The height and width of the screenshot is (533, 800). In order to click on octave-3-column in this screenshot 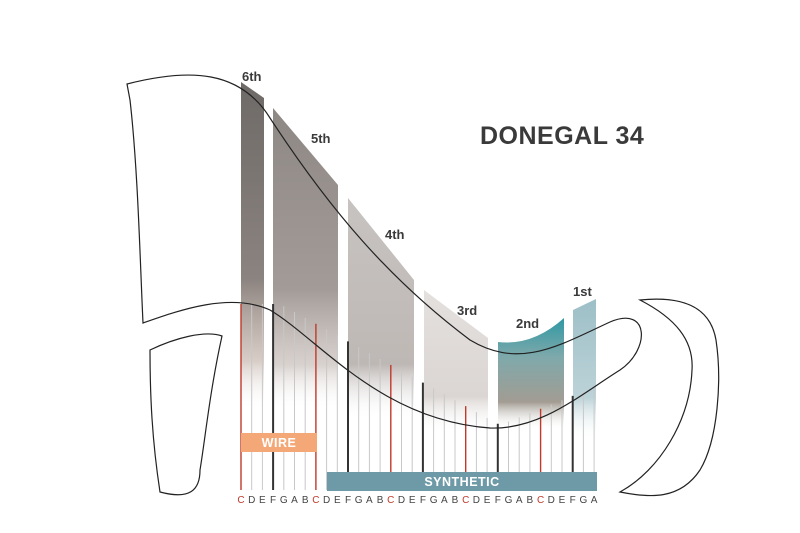, I will do `click(456, 361)`.